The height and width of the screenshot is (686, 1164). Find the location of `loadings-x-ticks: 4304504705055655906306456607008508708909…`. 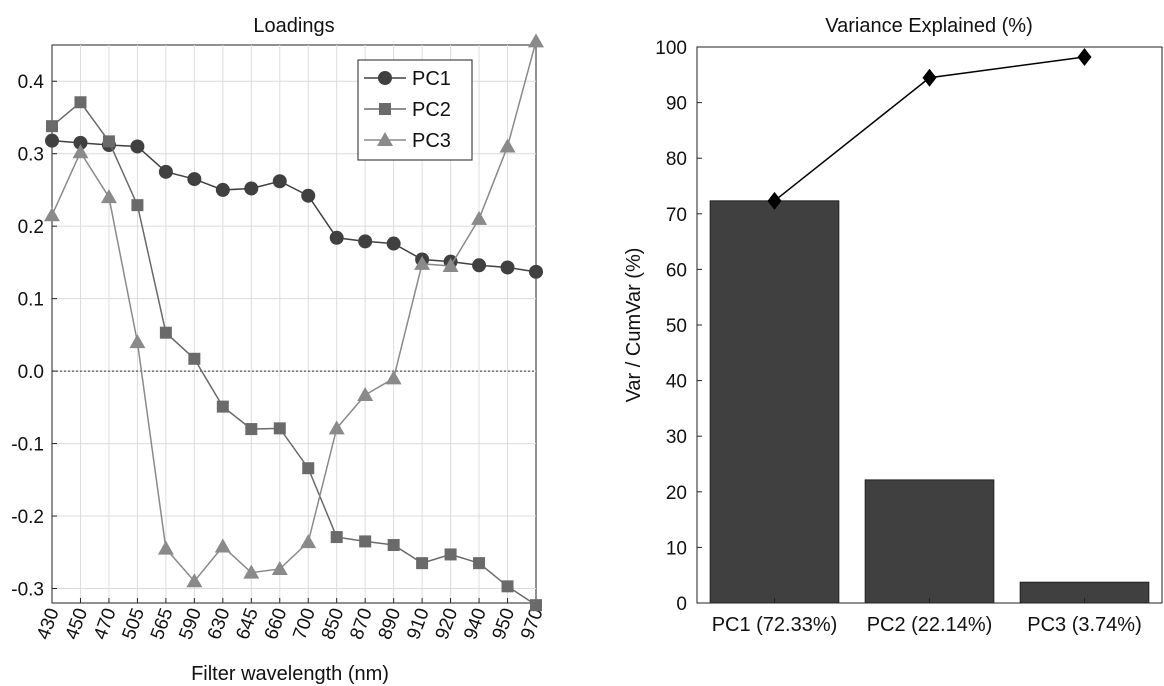

loadings-x-ticks: 4304504705055655906306456607008508708909… is located at coordinates (290, 620).